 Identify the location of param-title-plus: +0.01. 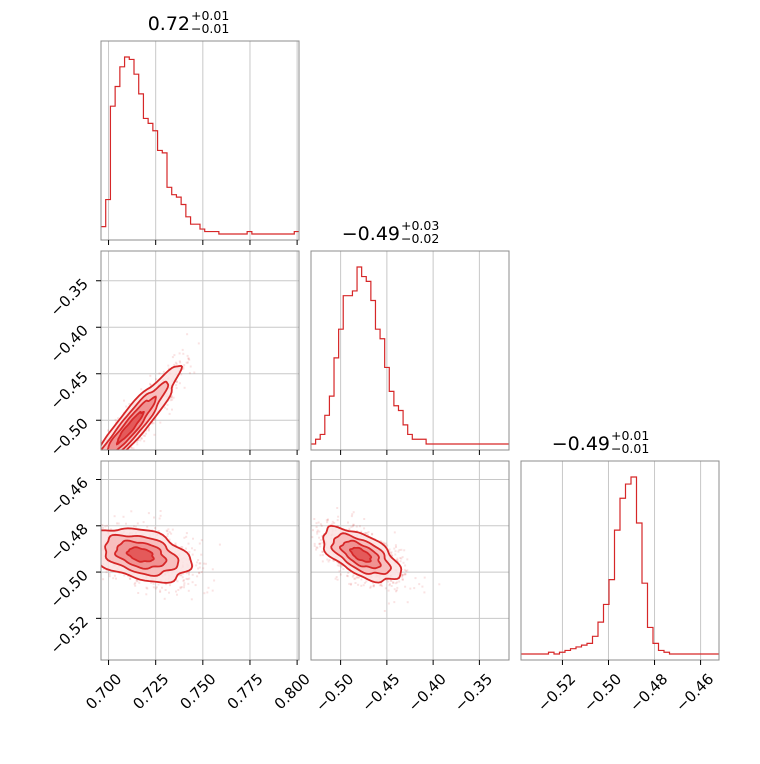
(630, 435).